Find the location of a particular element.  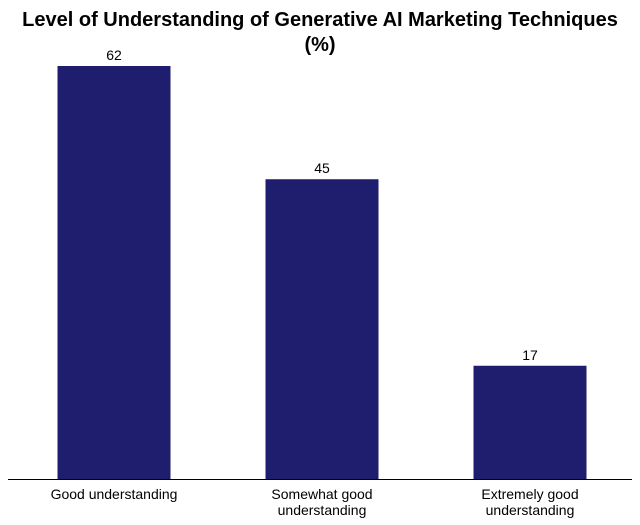

category-label-2-line-0: Extremely good is located at coordinates (529, 494).